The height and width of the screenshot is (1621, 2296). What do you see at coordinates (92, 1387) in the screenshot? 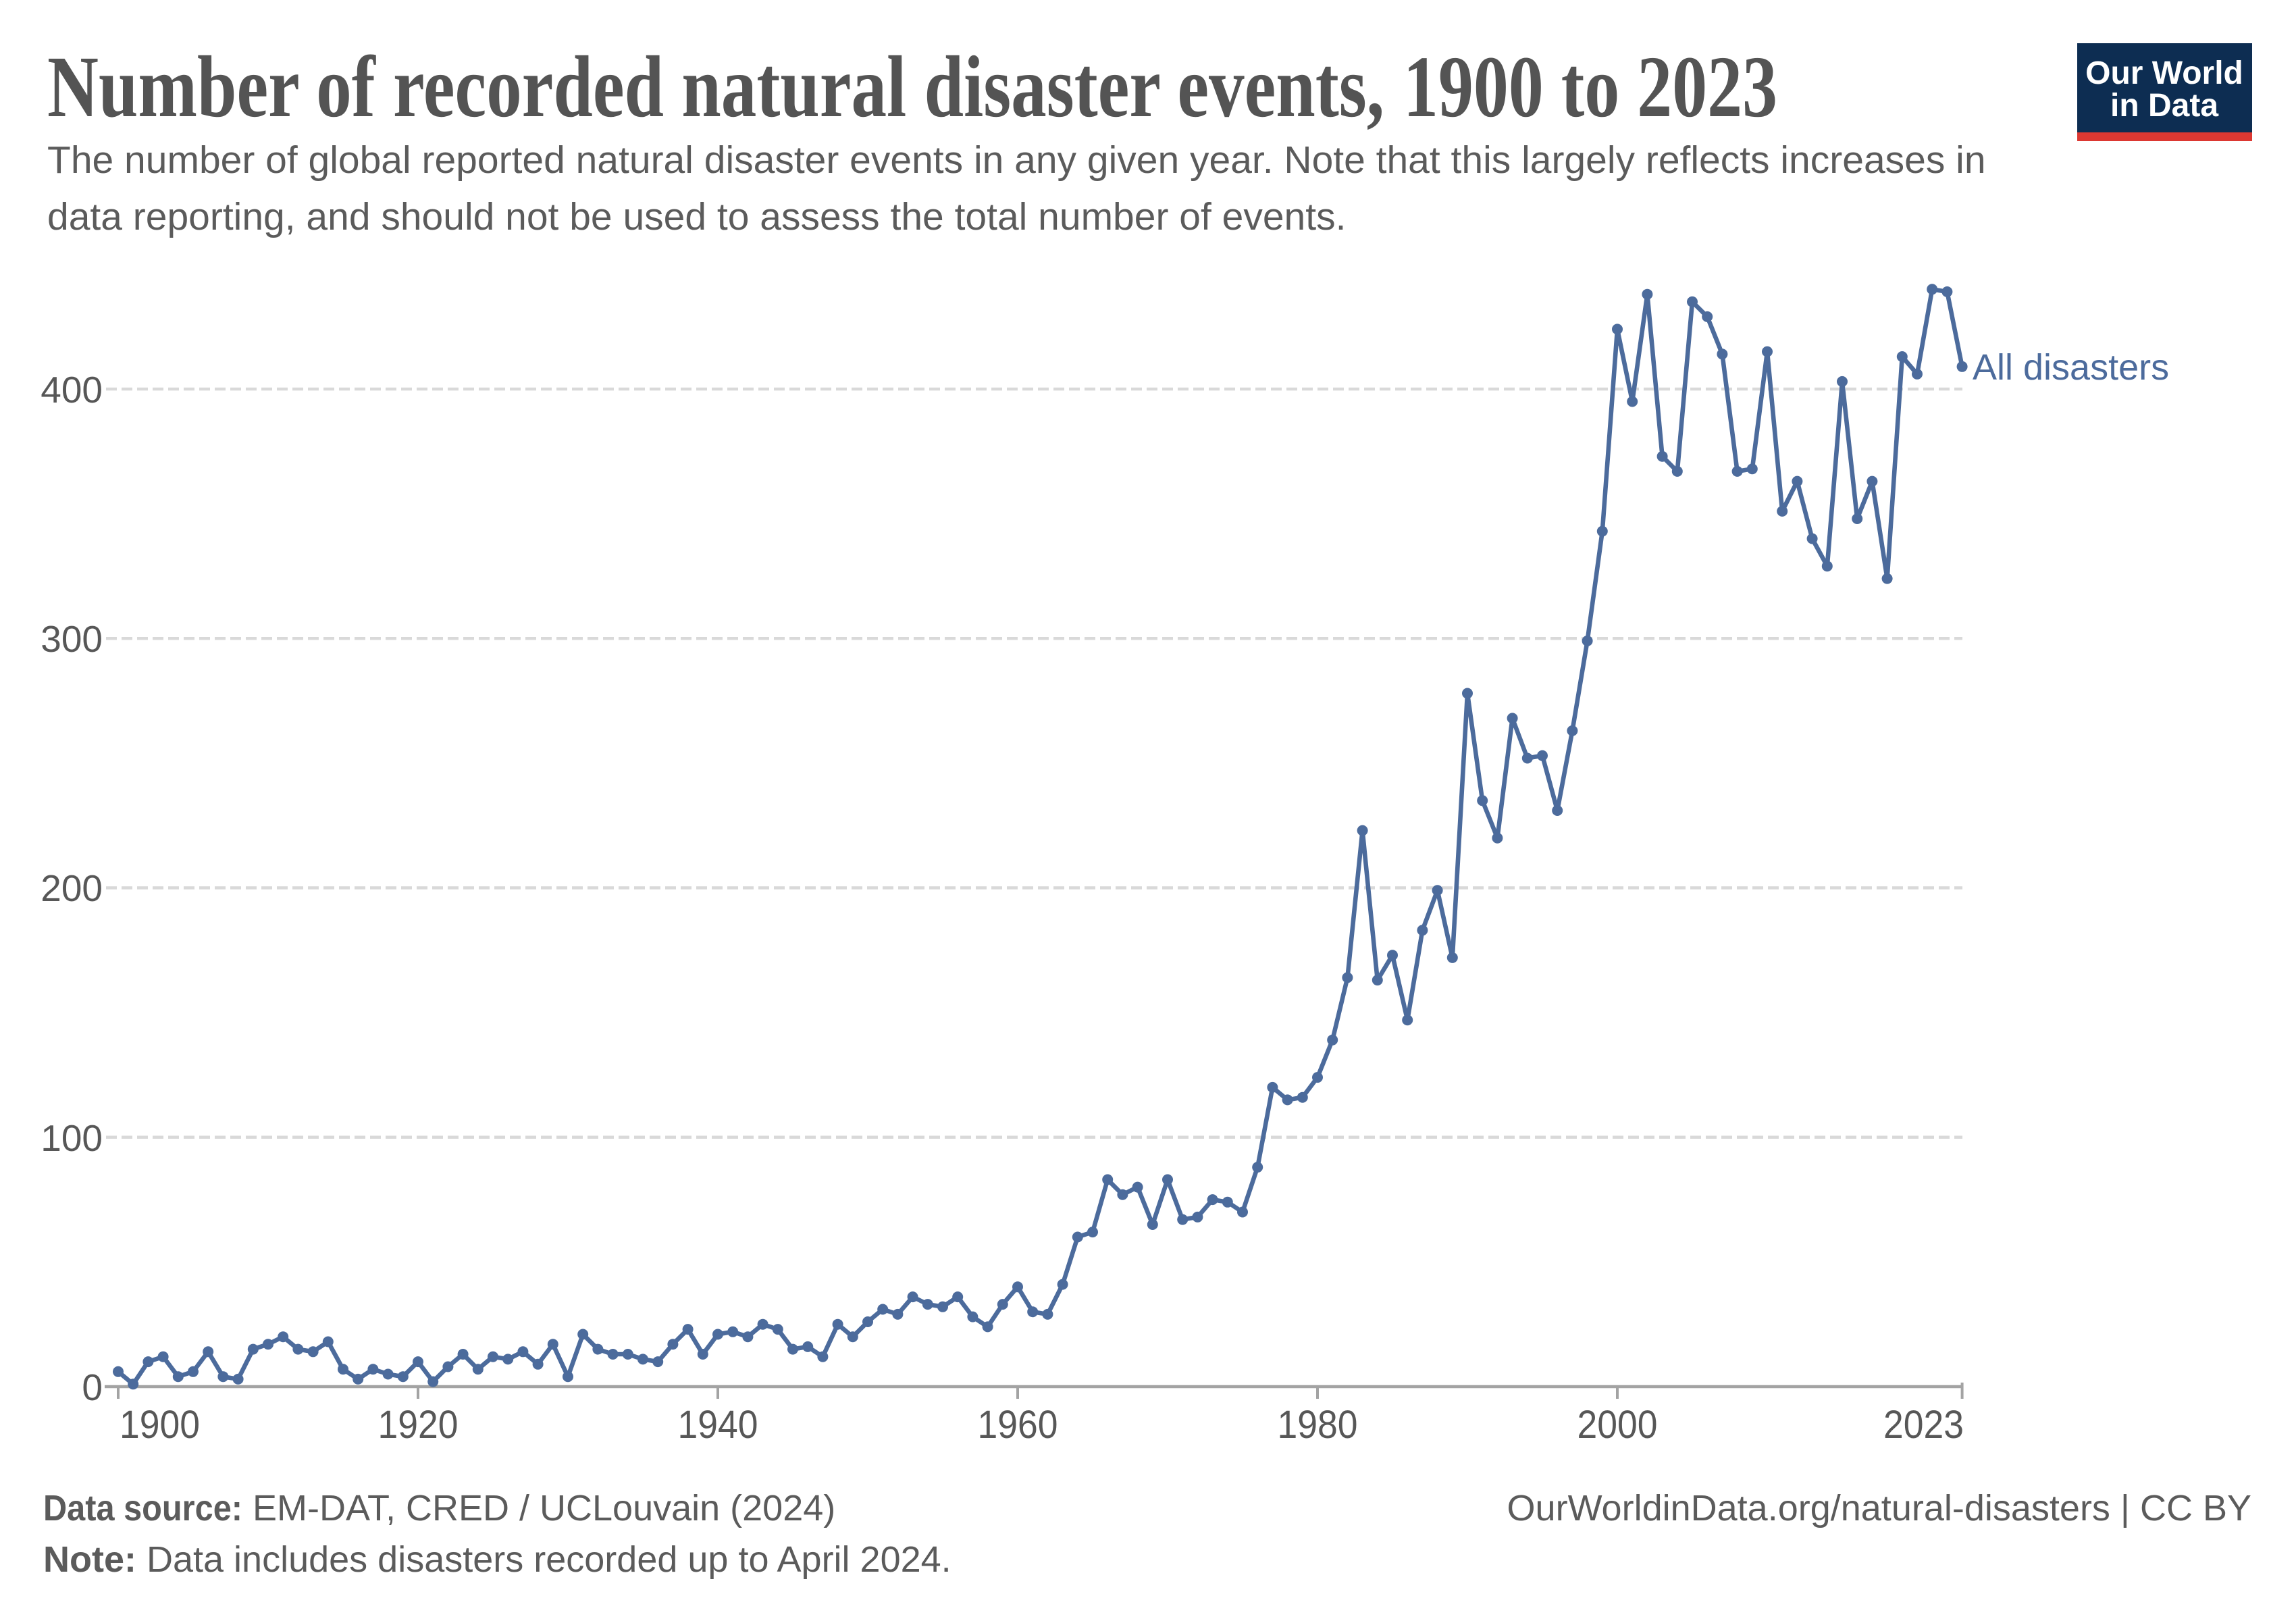
I see `svg-text: 0` at bounding box center [92, 1387].